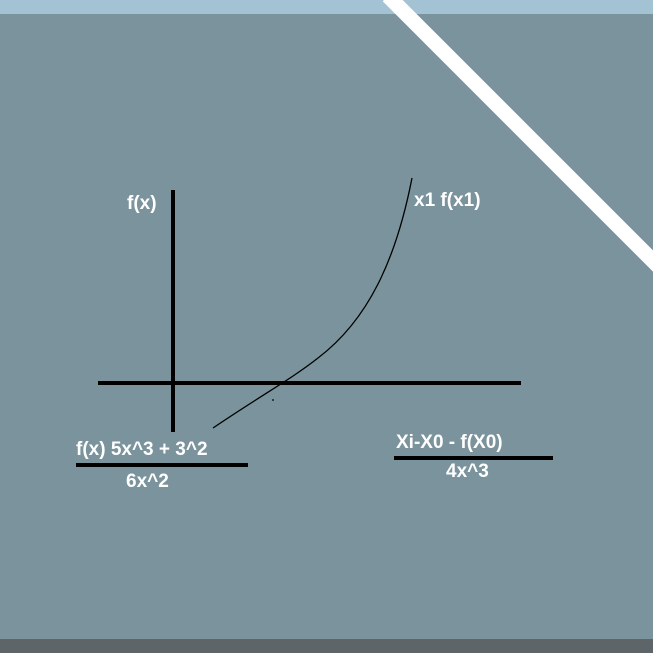 This screenshot has height=653, width=653. I want to click on y-axis-label: f(x), so click(142, 203).